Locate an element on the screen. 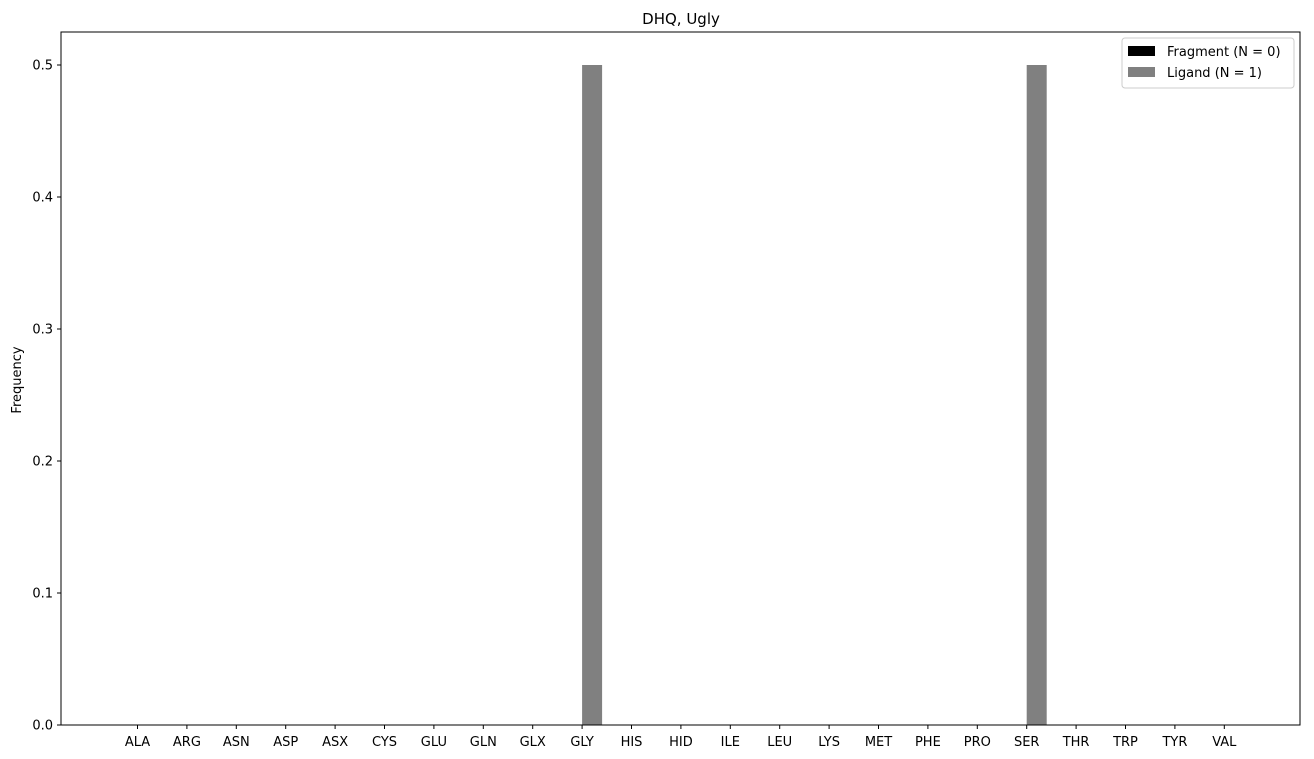  bar-ligand-ser is located at coordinates (1036, 395).